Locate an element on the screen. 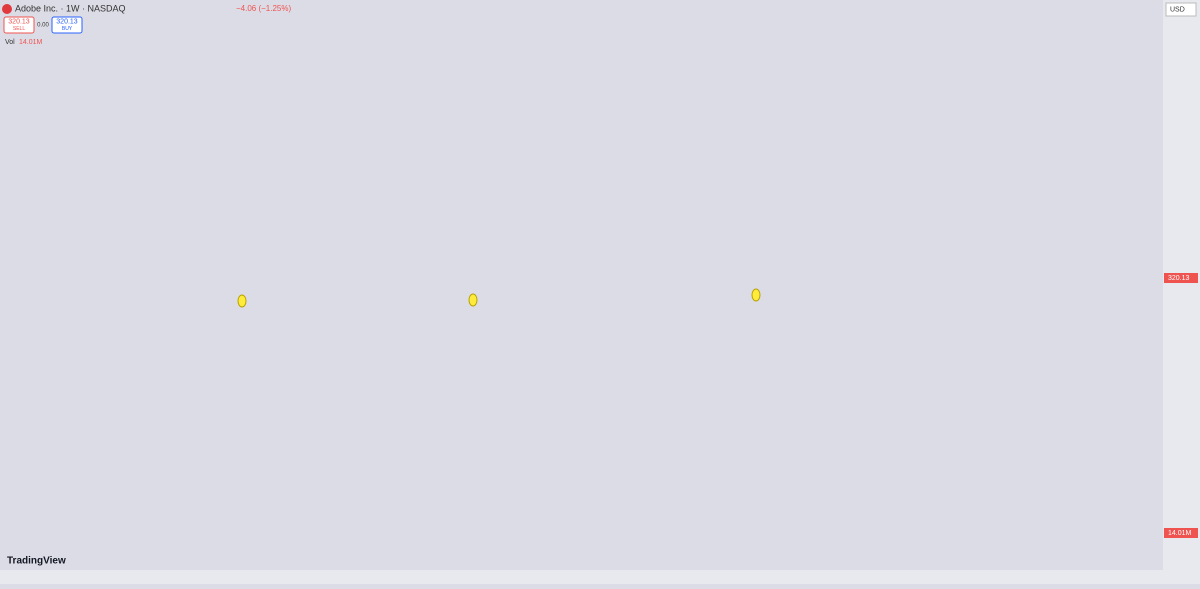  last-volume-label: 14.01M is located at coordinates (1180, 533).